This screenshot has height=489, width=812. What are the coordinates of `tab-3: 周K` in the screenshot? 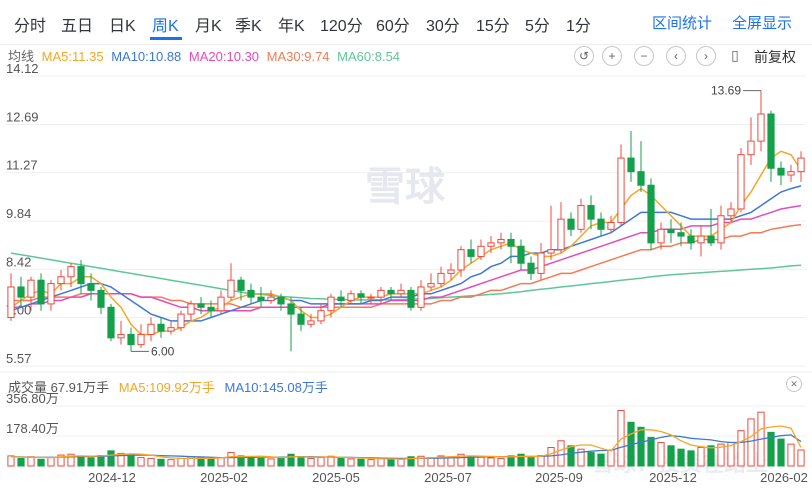 It's located at (165, 26).